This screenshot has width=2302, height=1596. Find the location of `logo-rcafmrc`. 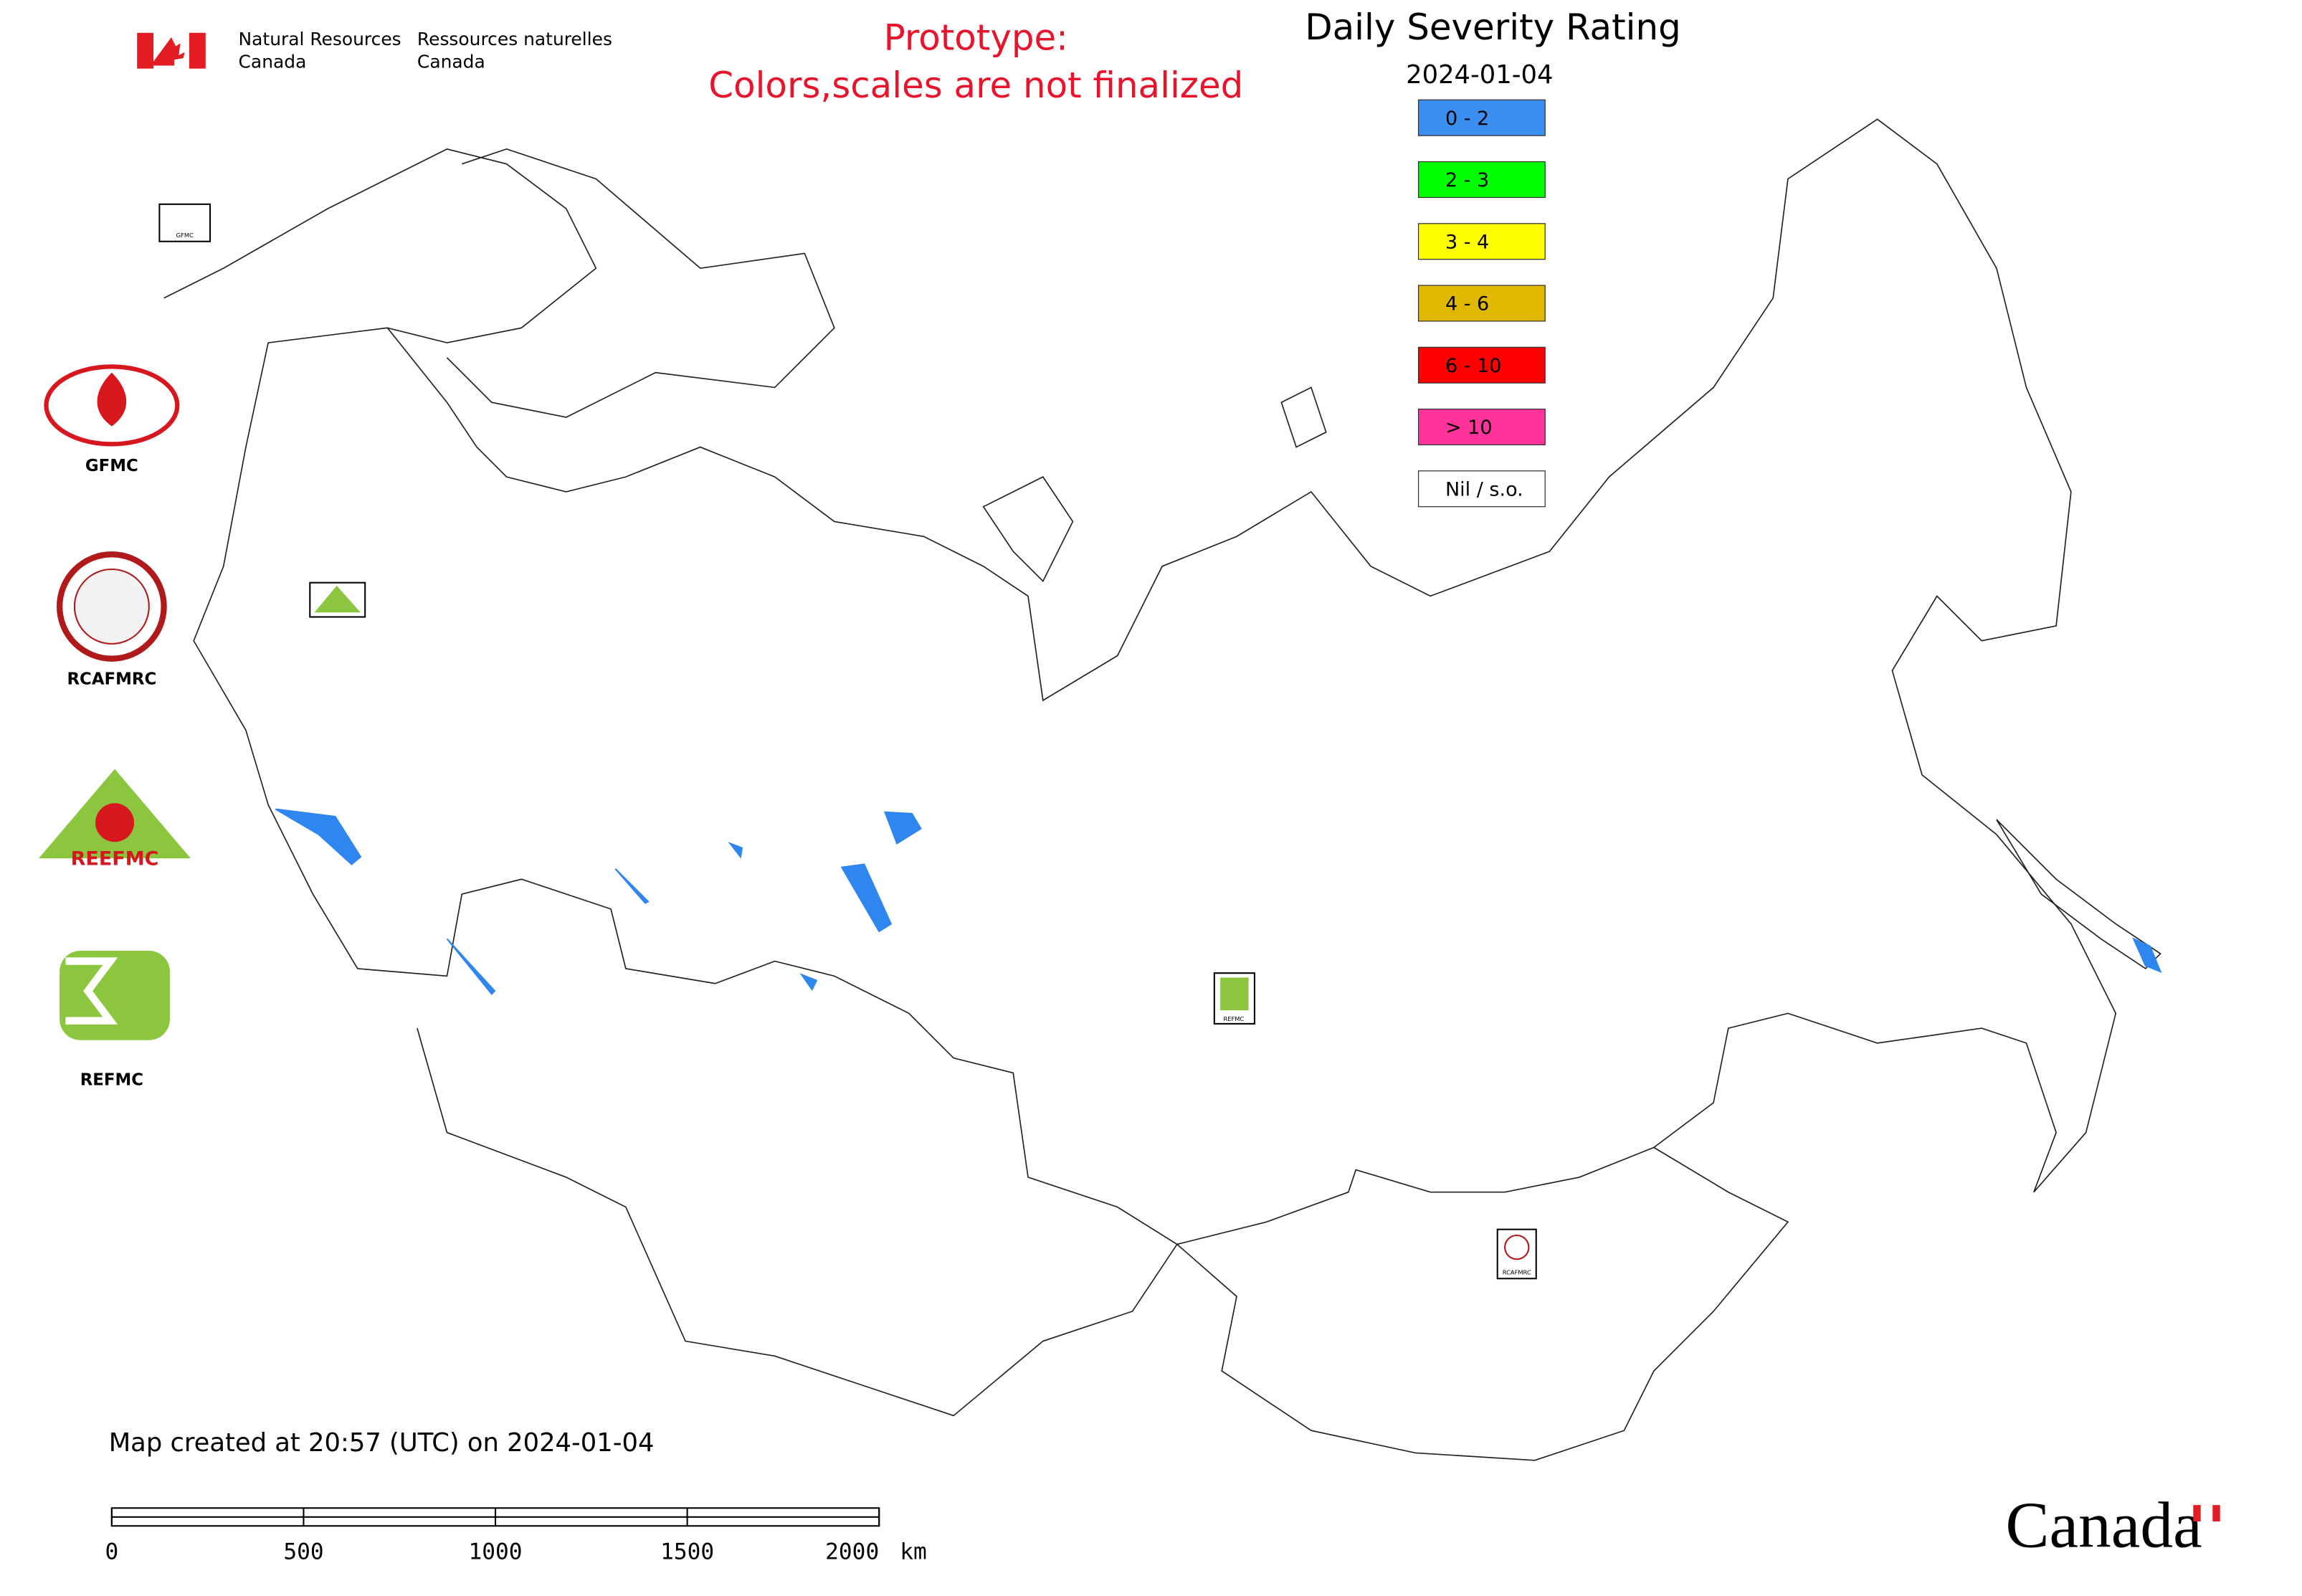

logo-rcafmrc is located at coordinates (112, 606).